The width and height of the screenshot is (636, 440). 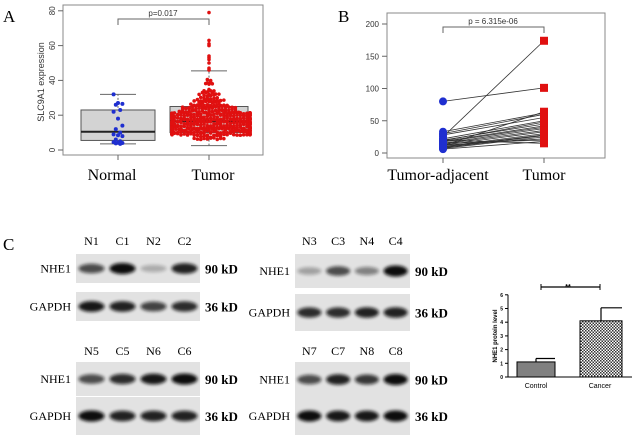 What do you see at coordinates (501, 351) in the screenshot?
I see `y-tick-label: 2` at bounding box center [501, 351].